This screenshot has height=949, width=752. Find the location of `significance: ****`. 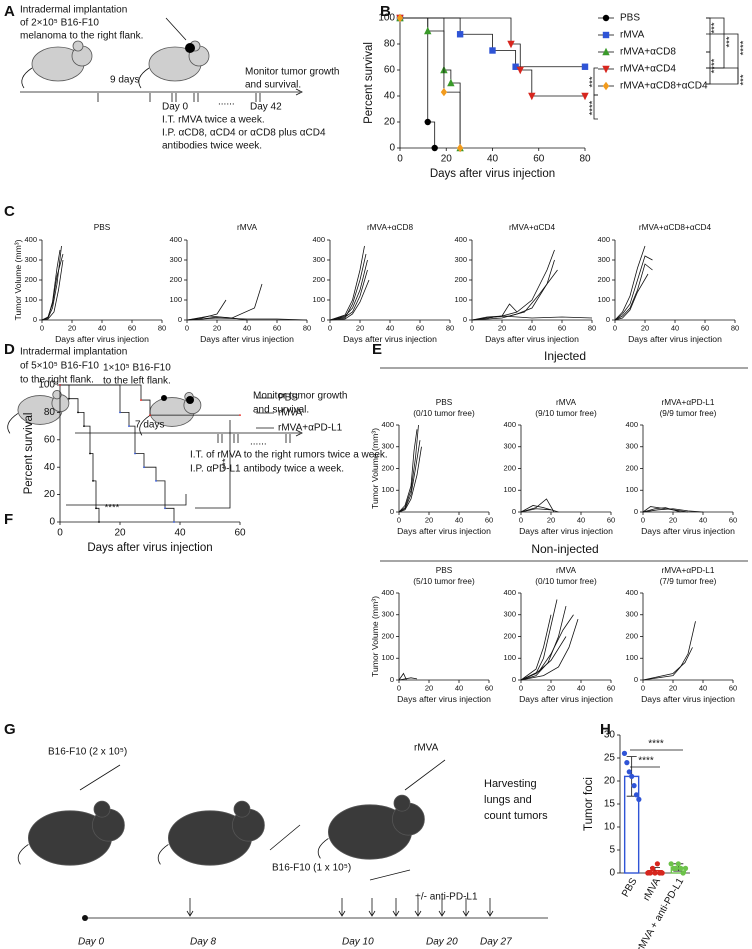

significance: **** is located at coordinates (593, 107).